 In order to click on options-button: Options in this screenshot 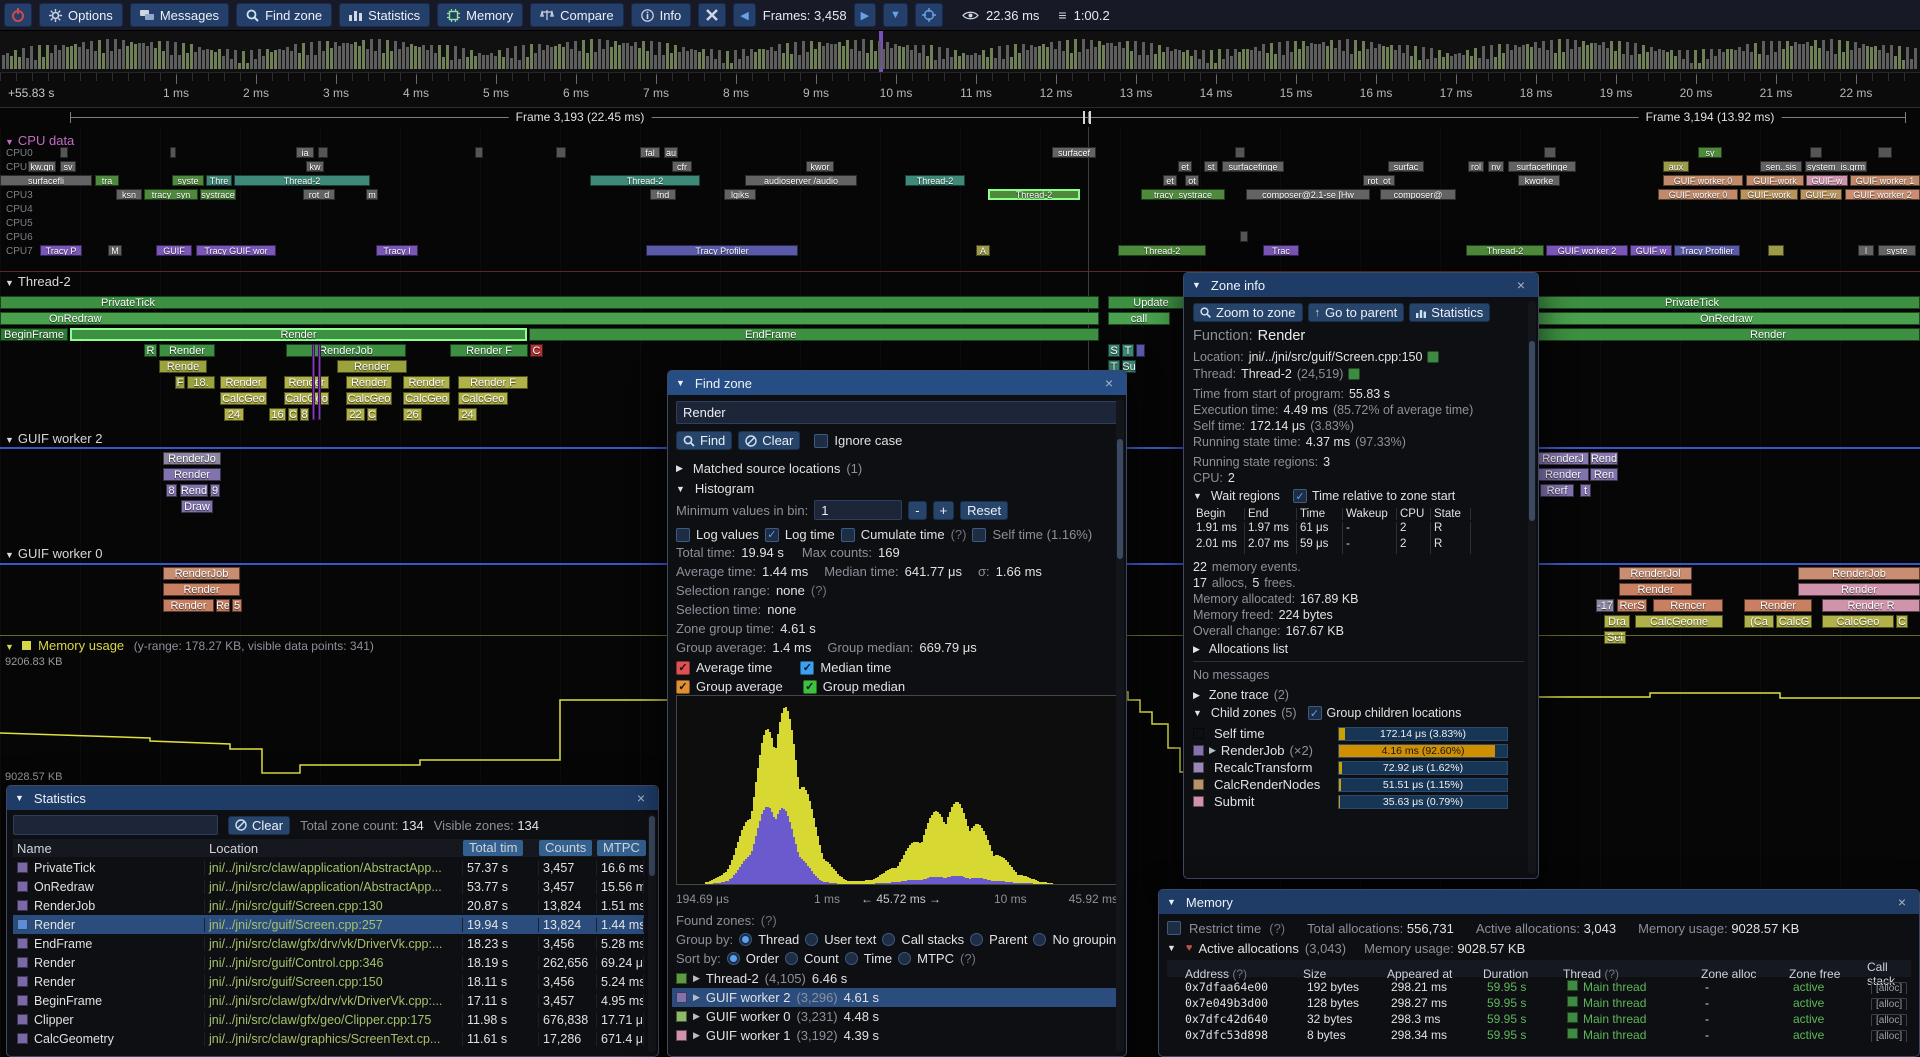, I will do `click(81, 15)`.